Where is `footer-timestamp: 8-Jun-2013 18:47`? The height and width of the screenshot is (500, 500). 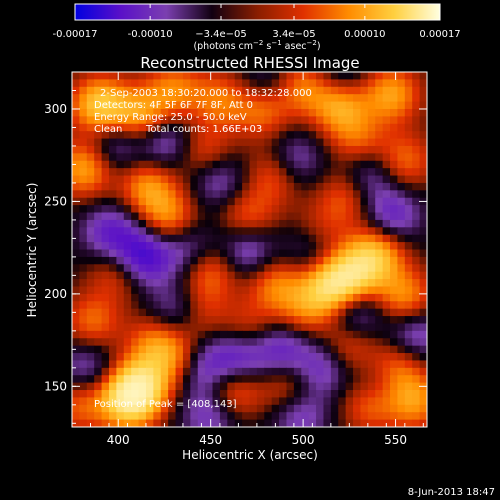 footer-timestamp: 8-Jun-2013 18:47 is located at coordinates (451, 492).